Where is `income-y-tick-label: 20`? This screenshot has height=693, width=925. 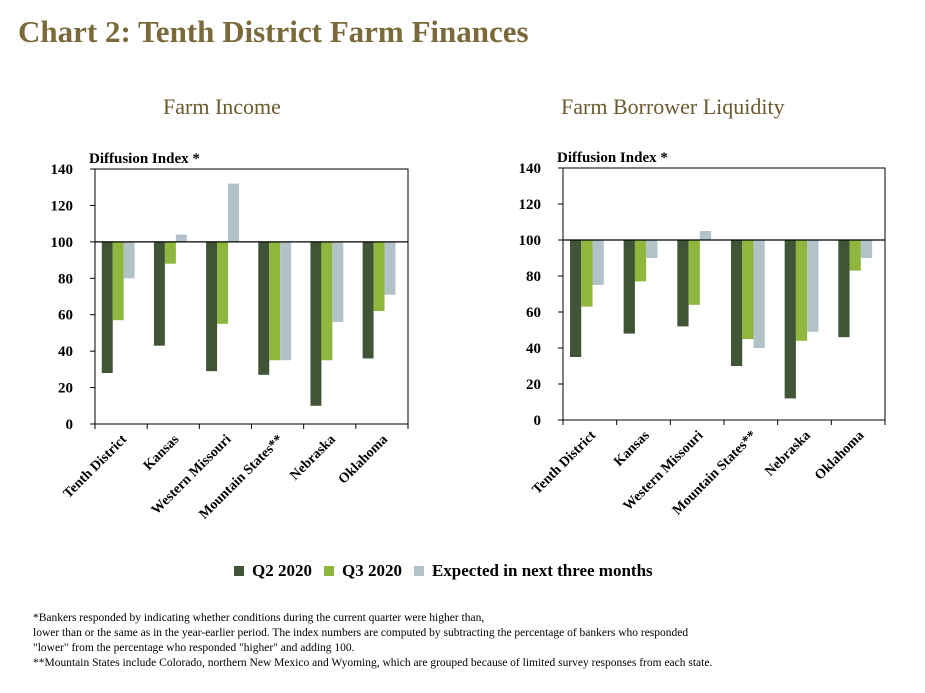 income-y-tick-label: 20 is located at coordinates (65, 389).